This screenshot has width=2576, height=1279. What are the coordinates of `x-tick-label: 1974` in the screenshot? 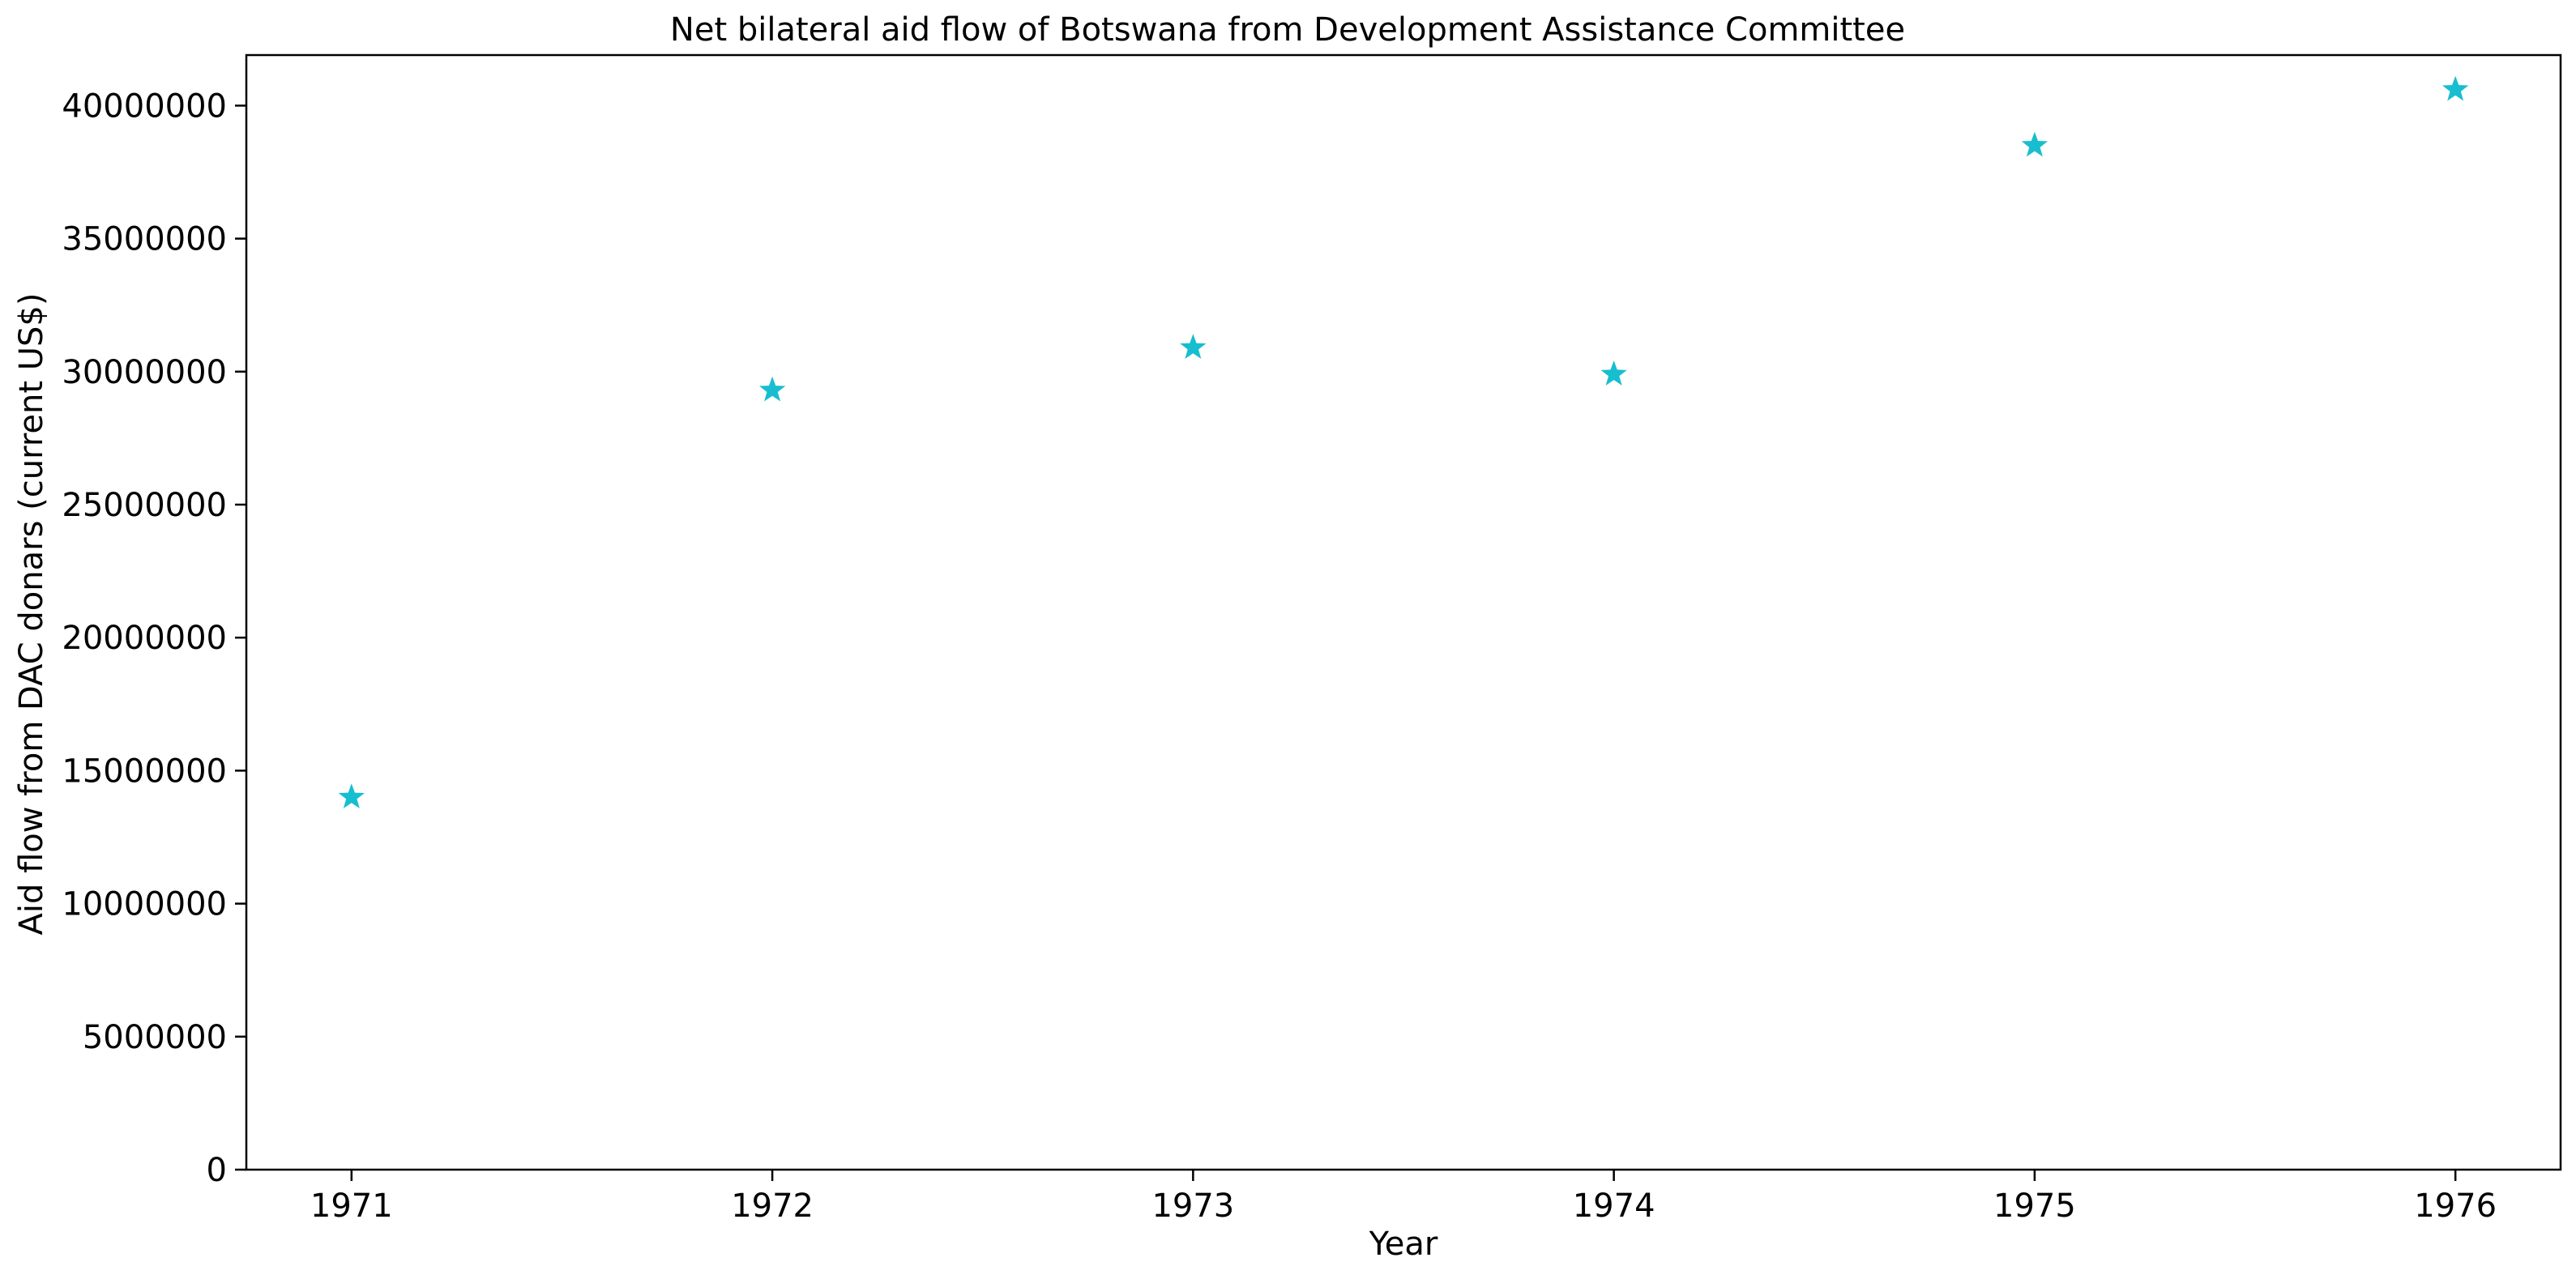 It's located at (1614, 1206).